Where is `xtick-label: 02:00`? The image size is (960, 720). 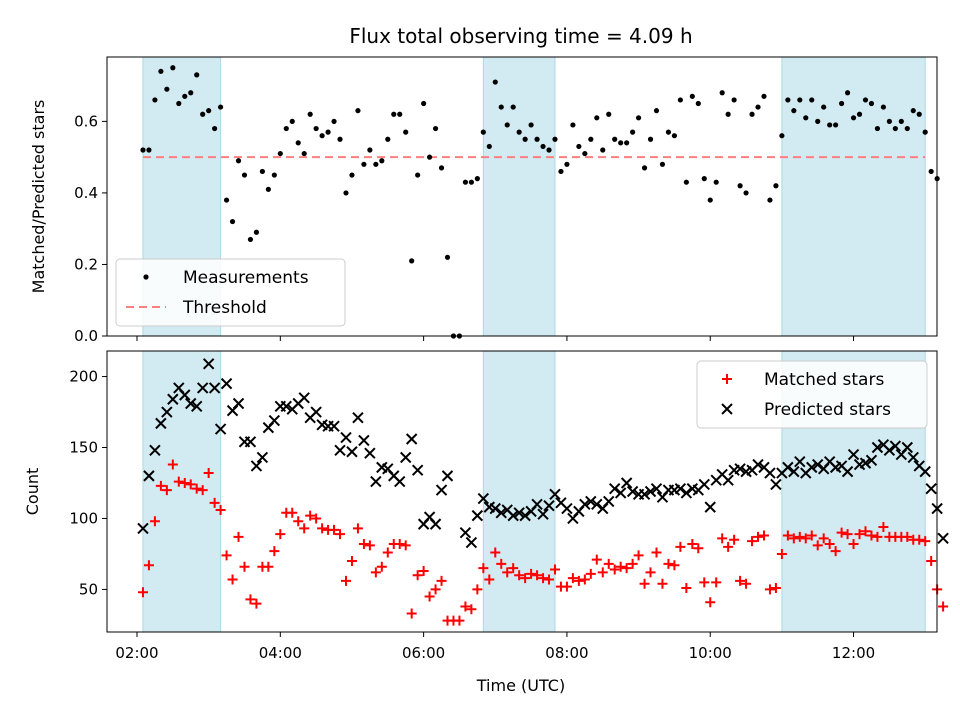
xtick-label: 02:00 is located at coordinates (136, 653).